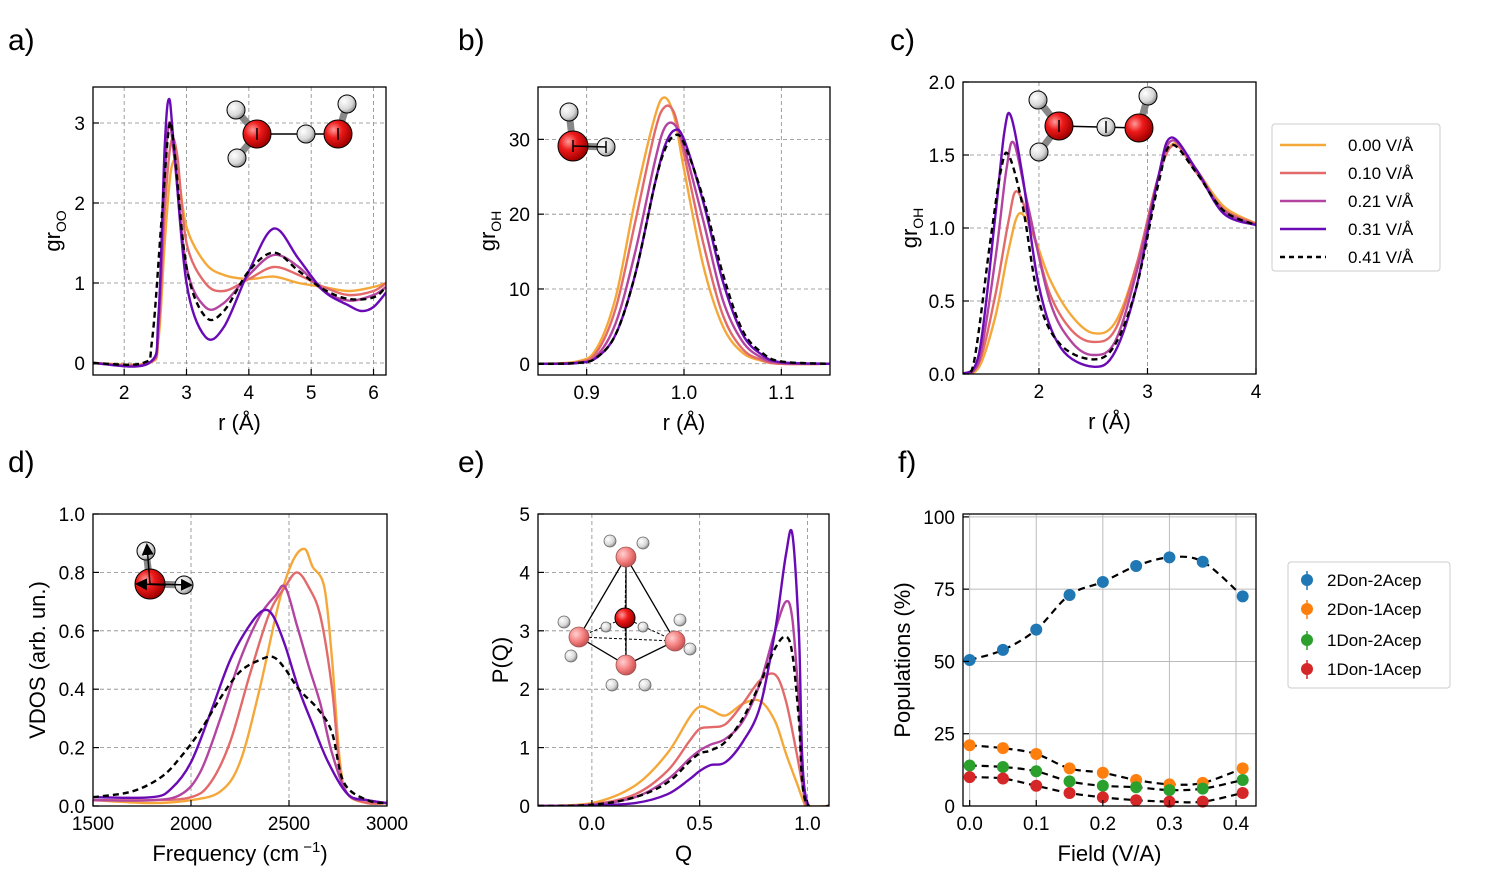  I want to click on panel-f-label: f), so click(907, 462).